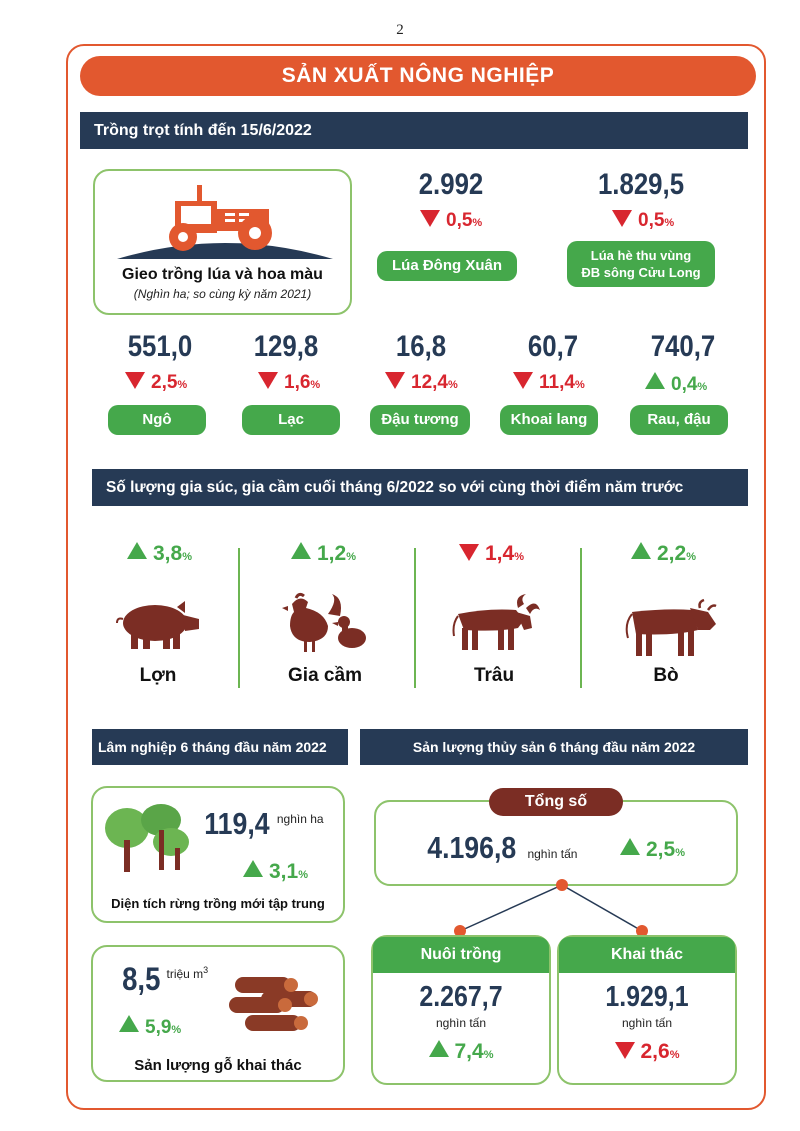 The image size is (800, 1131). Describe the element at coordinates (163, 979) in the screenshot. I see `timber-value-row: 8,5 triệu m3` at that location.